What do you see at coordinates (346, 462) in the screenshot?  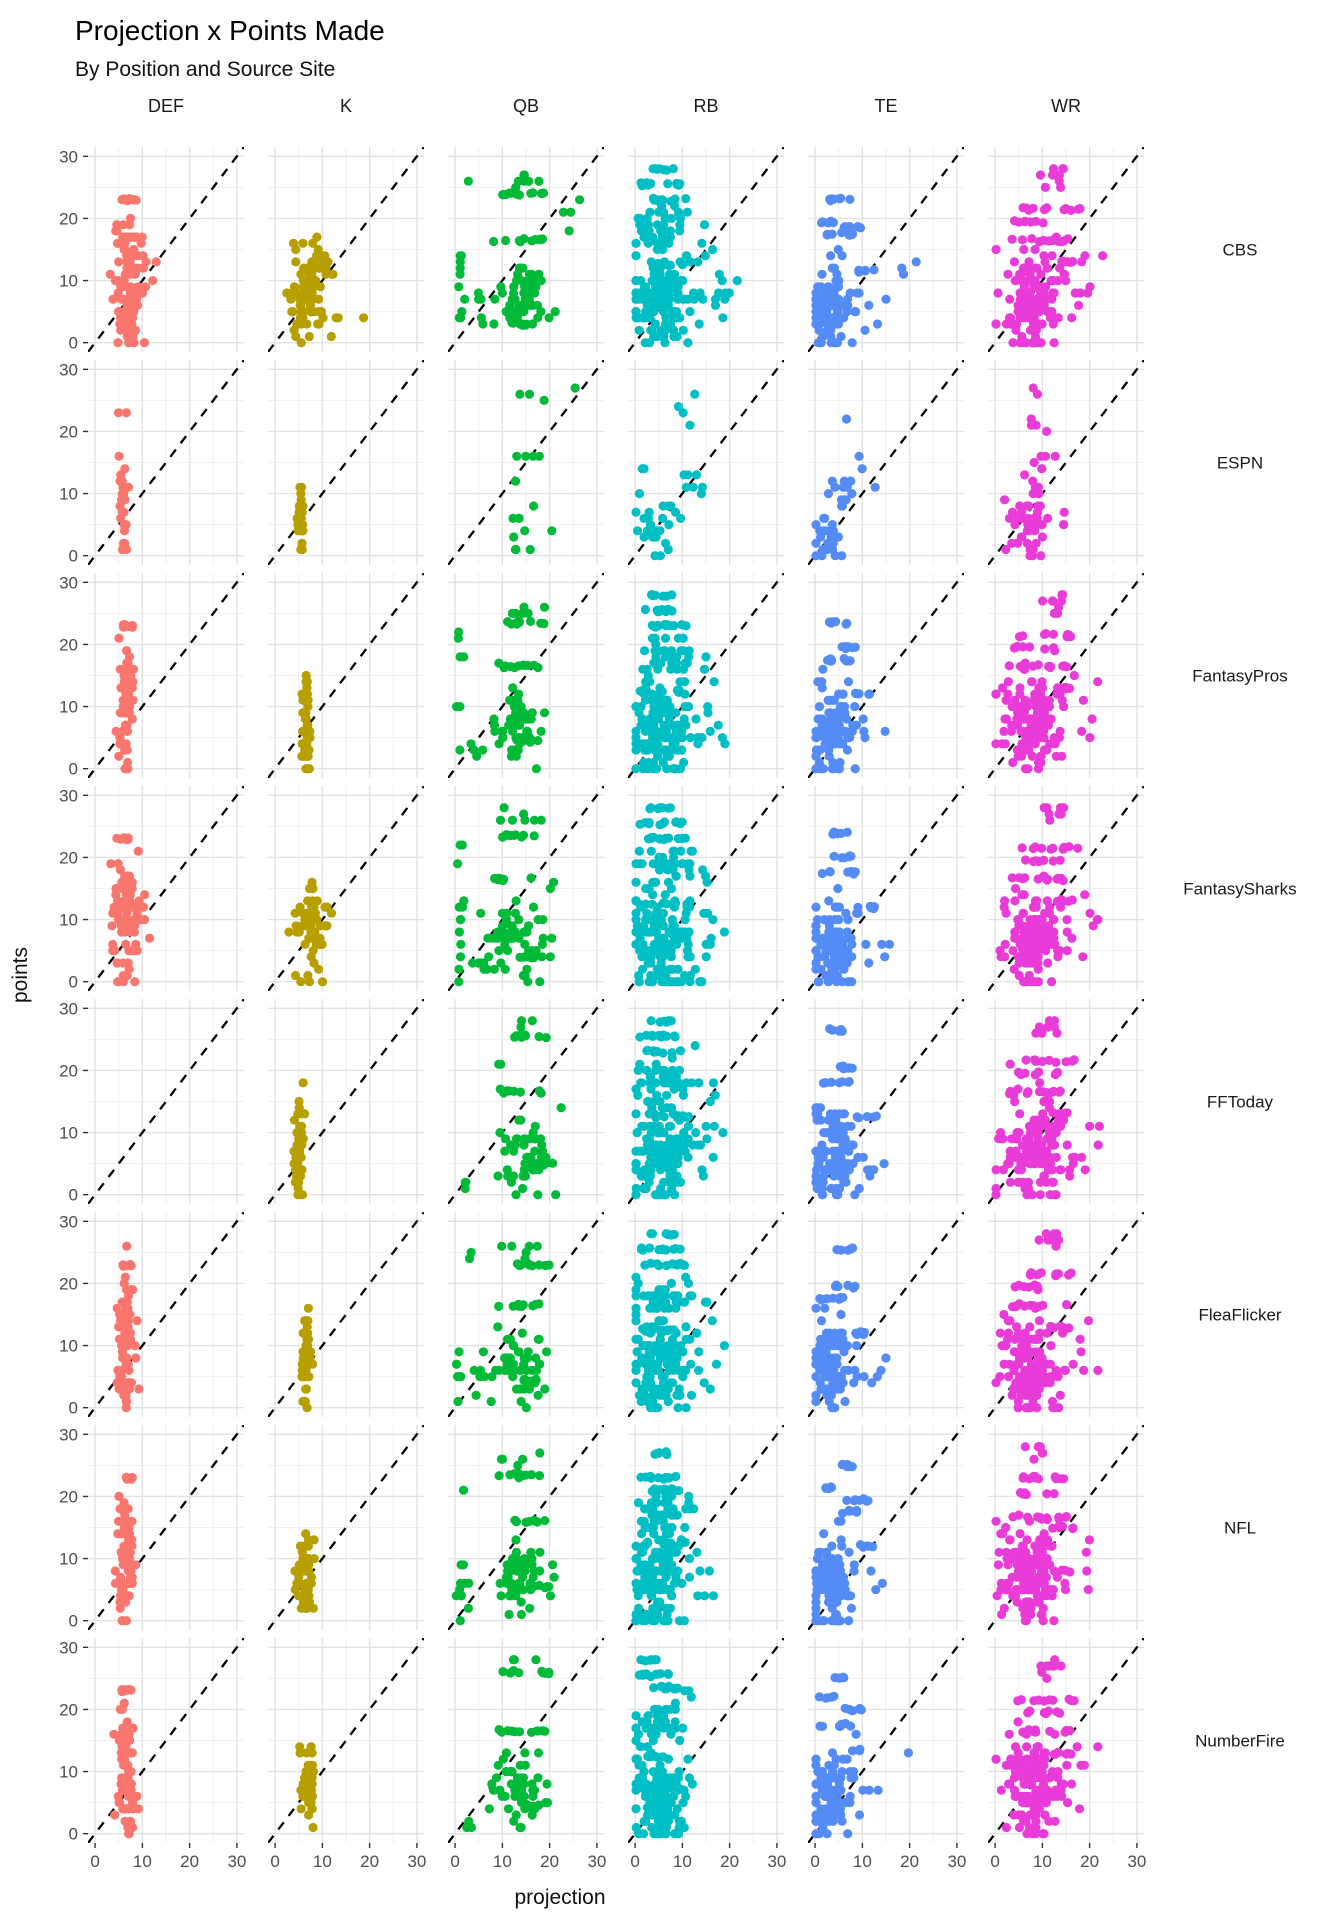 I see `panel-ESPN-K` at bounding box center [346, 462].